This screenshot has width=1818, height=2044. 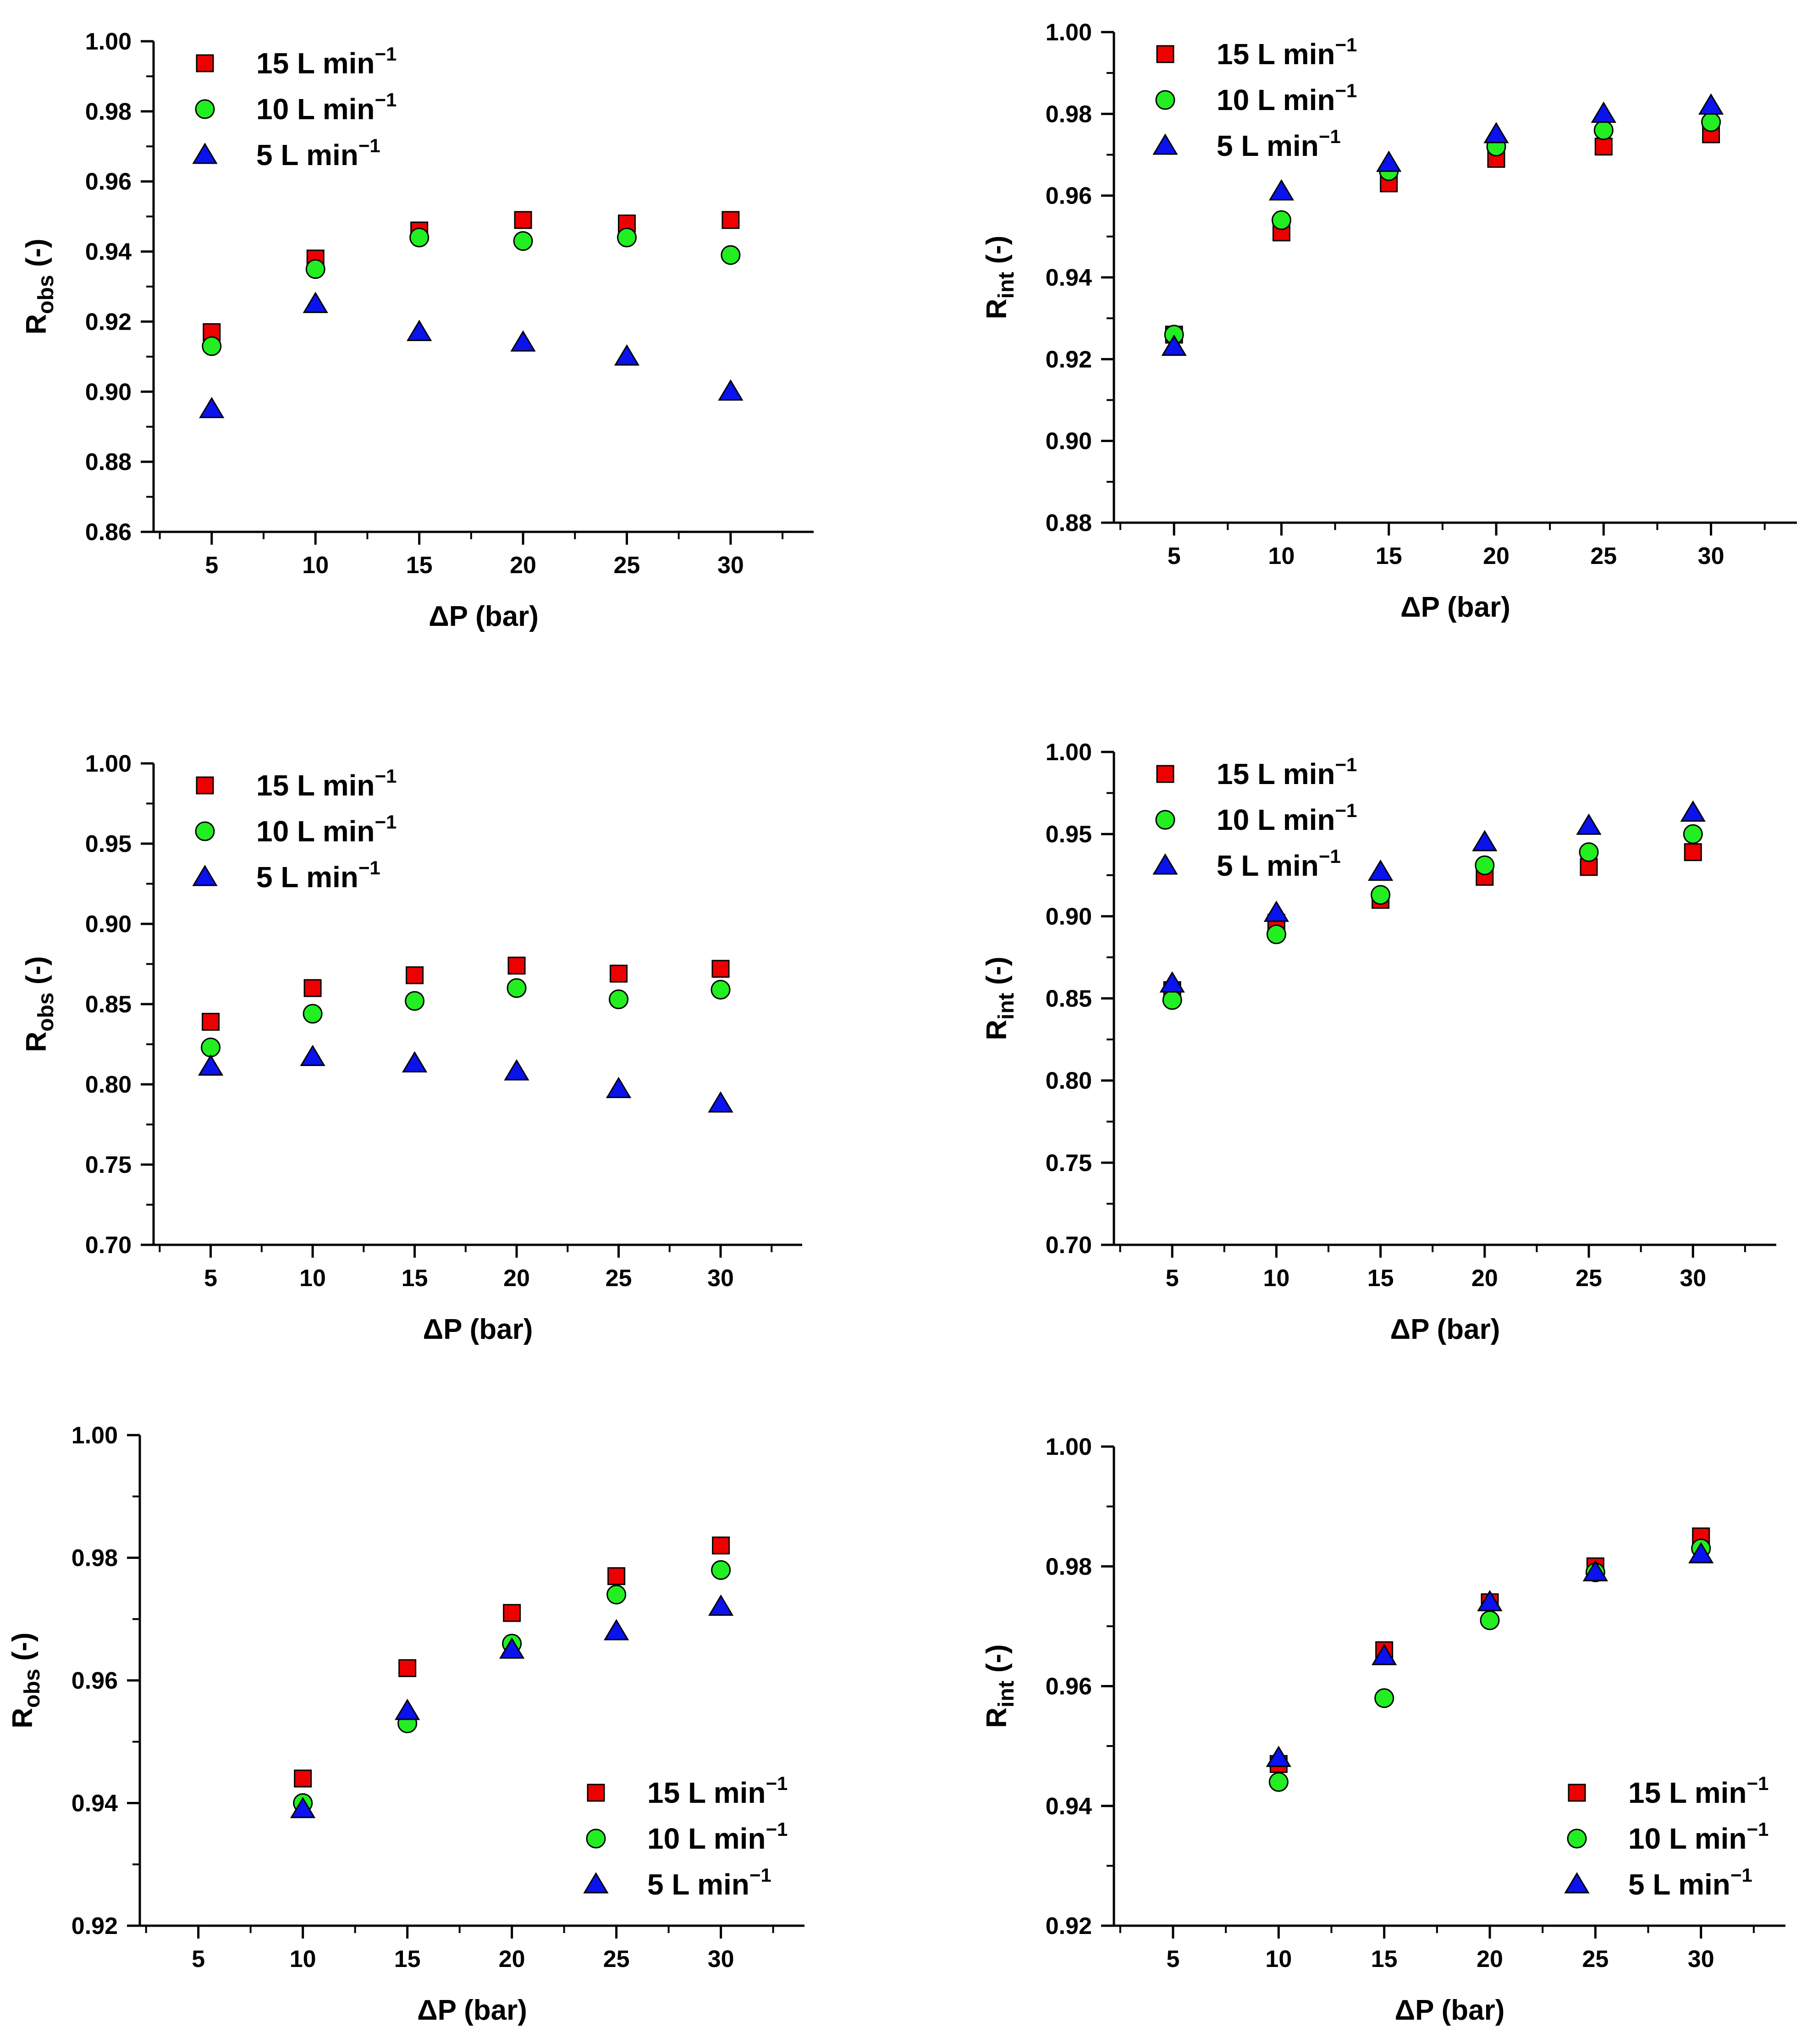 I want to click on y-axis-title: Rint (-), so click(x=1000, y=1686).